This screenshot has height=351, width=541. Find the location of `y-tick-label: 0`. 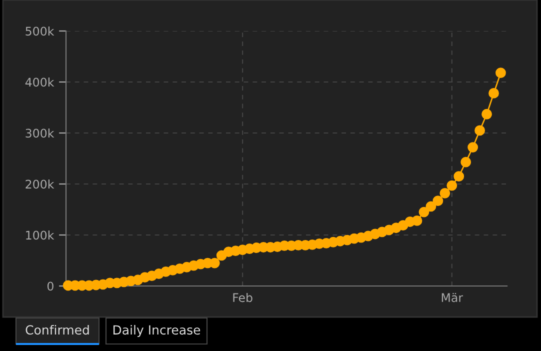

y-tick-label: 0 is located at coordinates (50, 286).